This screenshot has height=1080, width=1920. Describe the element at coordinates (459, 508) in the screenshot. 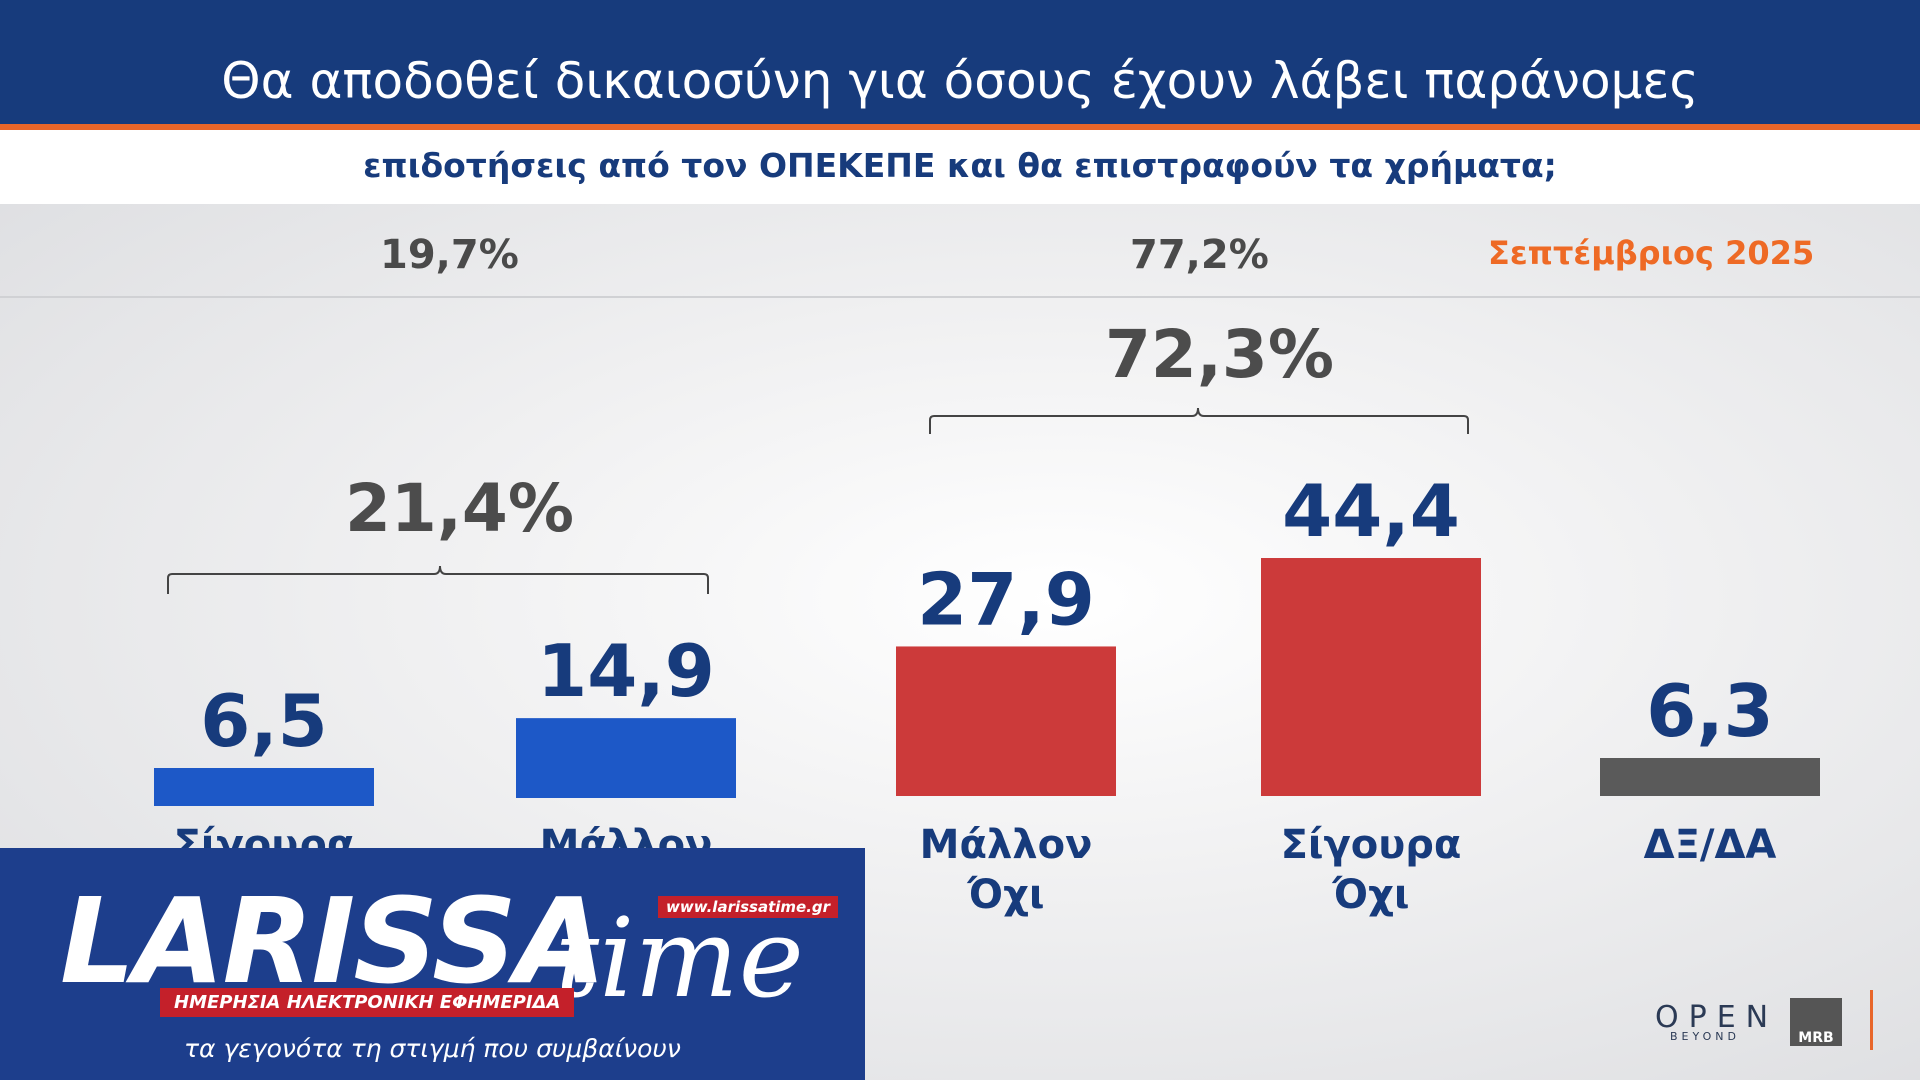

I see `bracket-yes-label: 21,4%` at that location.